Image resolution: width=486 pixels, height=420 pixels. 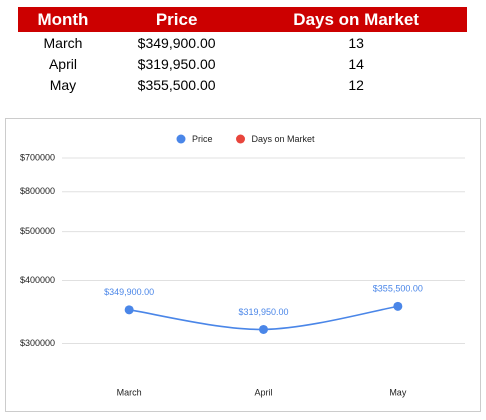 I want to click on x-tick-label: April, so click(x=263, y=392).